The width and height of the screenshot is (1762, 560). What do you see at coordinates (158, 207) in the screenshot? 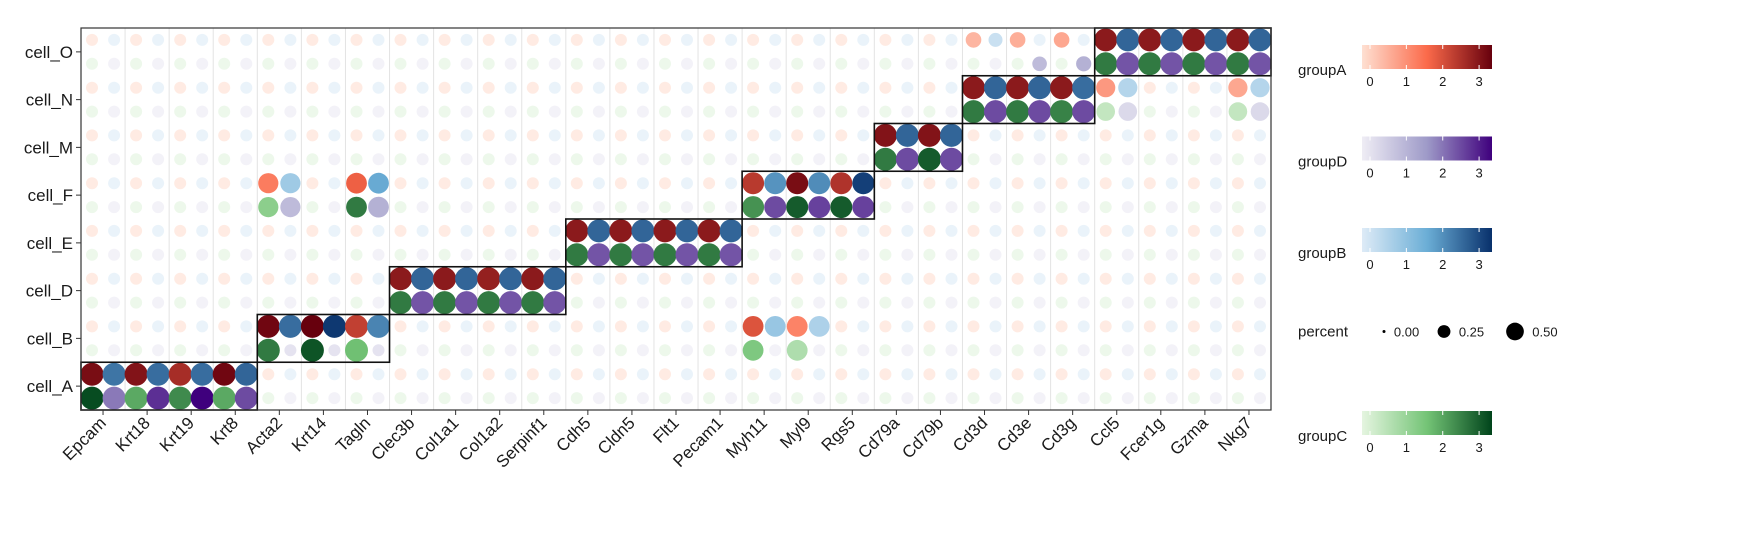
I see `dot-cell_f-krt18-groupd` at bounding box center [158, 207].